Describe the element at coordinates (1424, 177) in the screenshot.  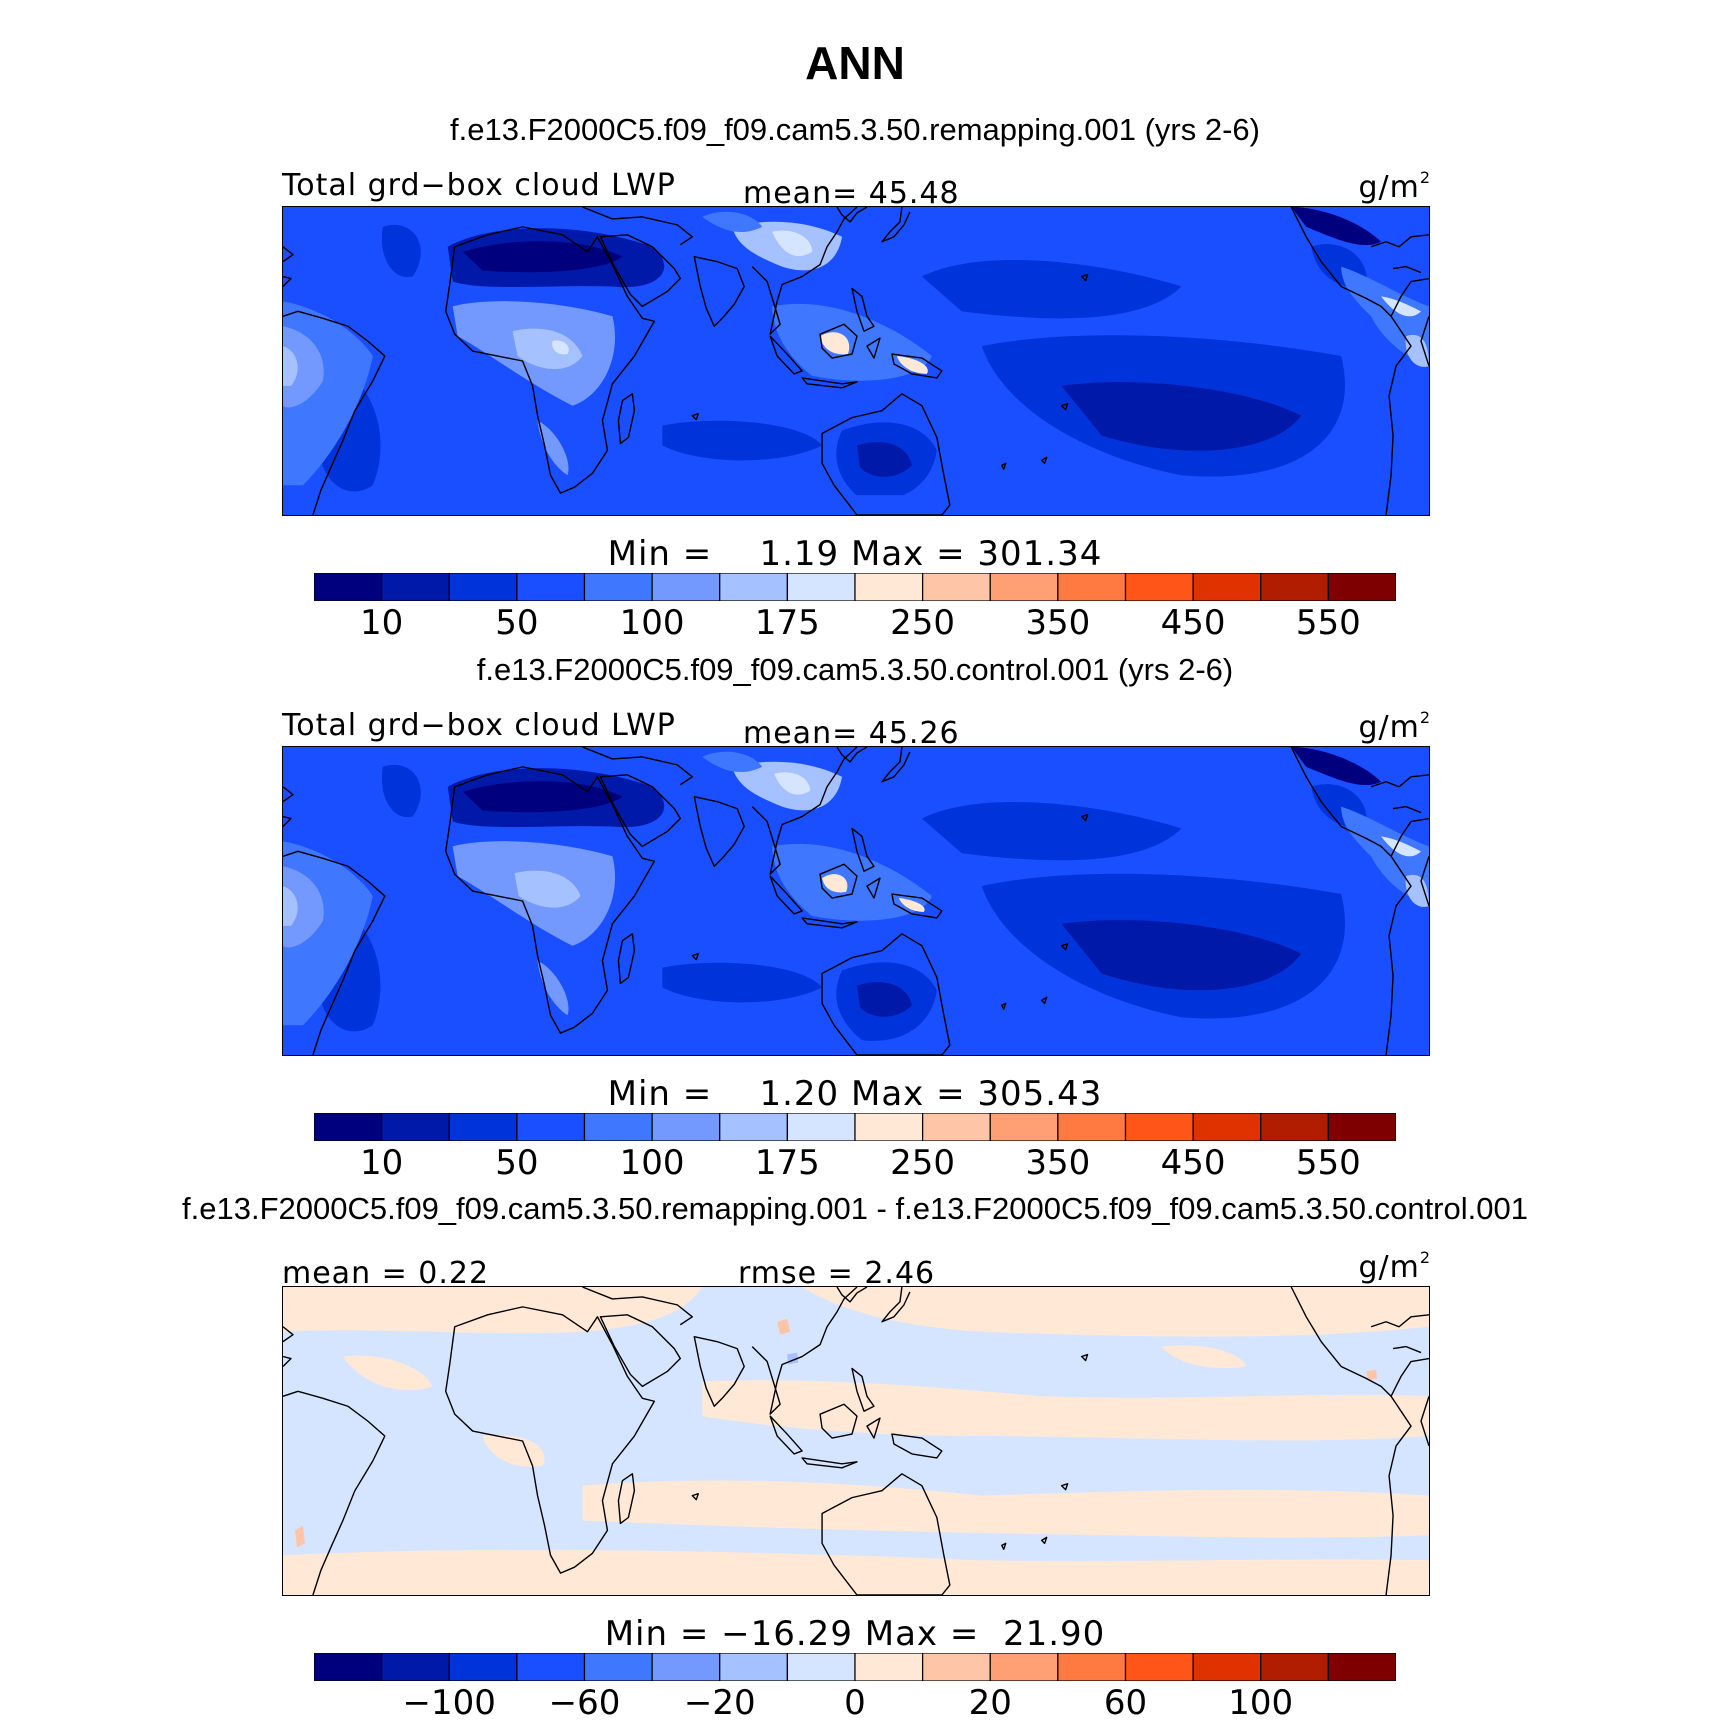
I see `panel-1-unit-exponent: 2` at that location.